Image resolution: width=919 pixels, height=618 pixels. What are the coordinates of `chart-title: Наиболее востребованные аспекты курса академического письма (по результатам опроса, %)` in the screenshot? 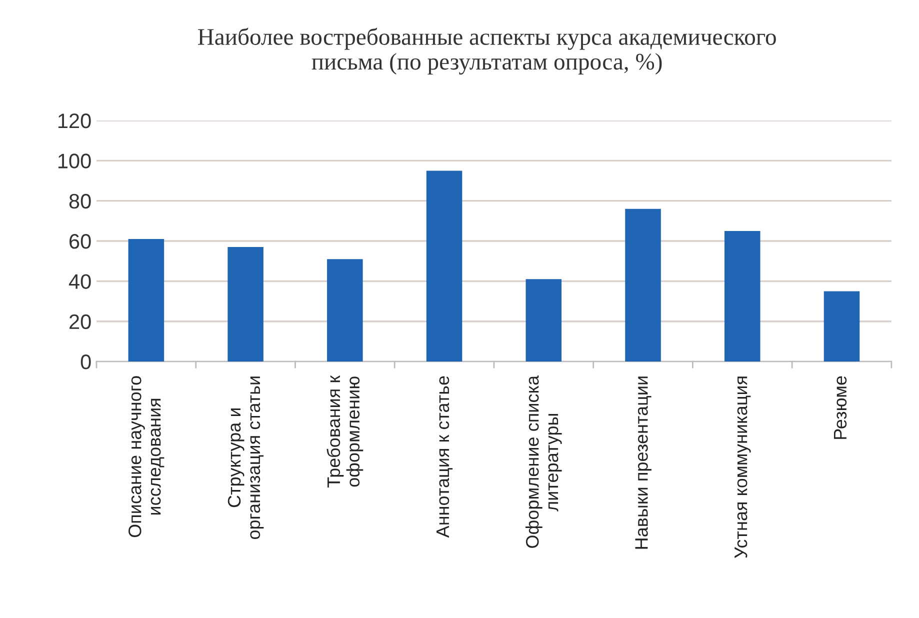 It's located at (487, 51).